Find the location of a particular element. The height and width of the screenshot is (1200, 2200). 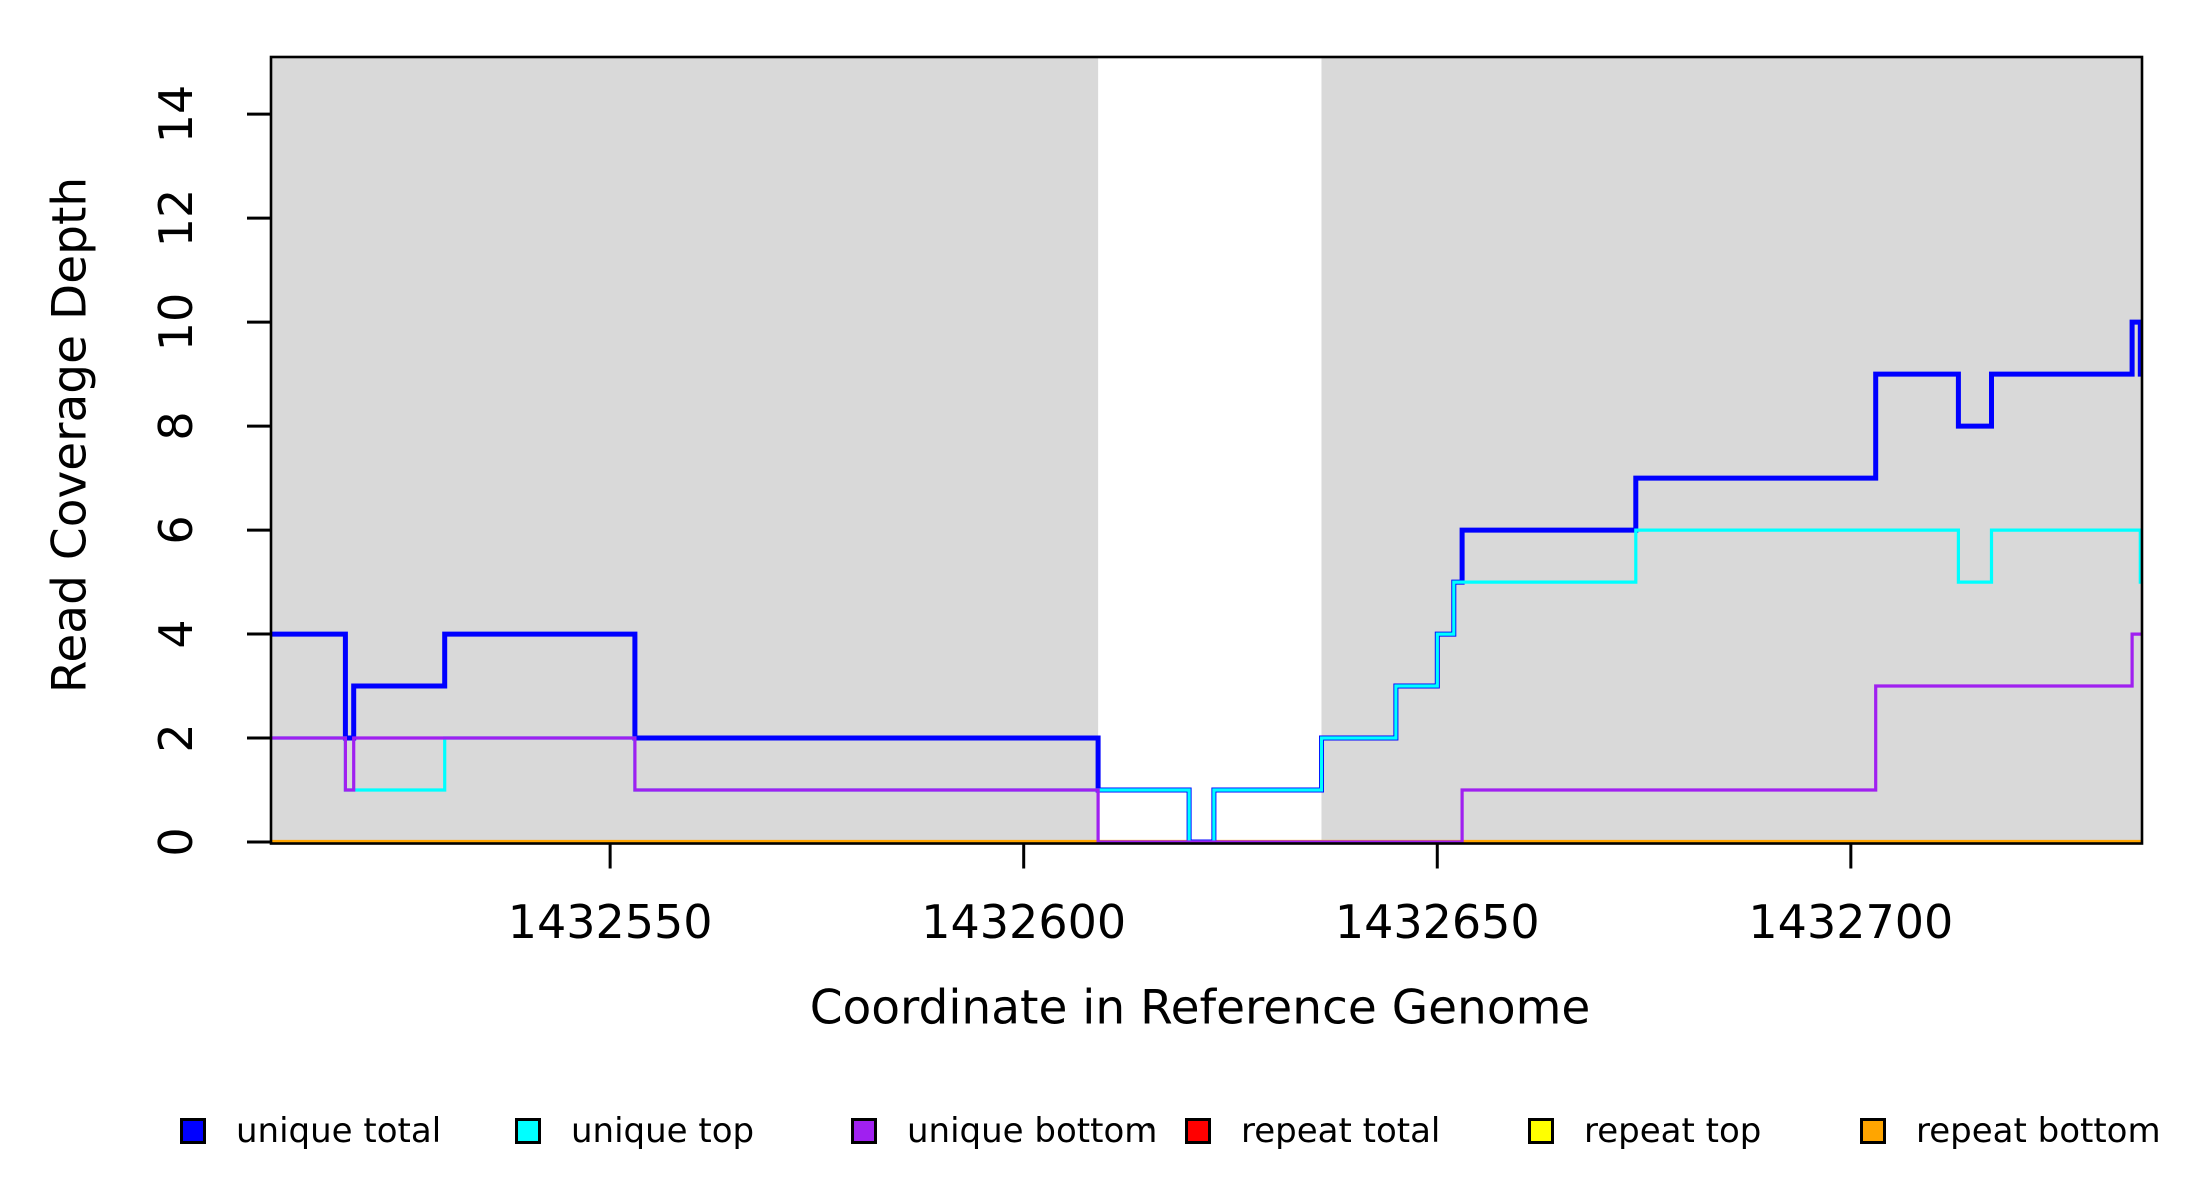

y-tick-label: 14 is located at coordinates (176, 114).